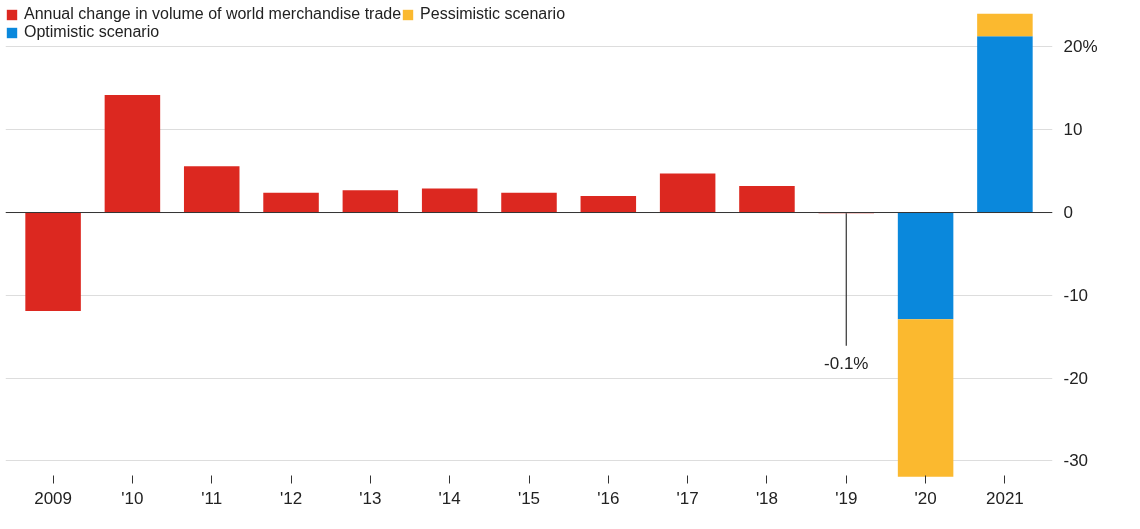 The height and width of the screenshot is (529, 1140). I want to click on x-tick-label: '19, so click(846, 498).